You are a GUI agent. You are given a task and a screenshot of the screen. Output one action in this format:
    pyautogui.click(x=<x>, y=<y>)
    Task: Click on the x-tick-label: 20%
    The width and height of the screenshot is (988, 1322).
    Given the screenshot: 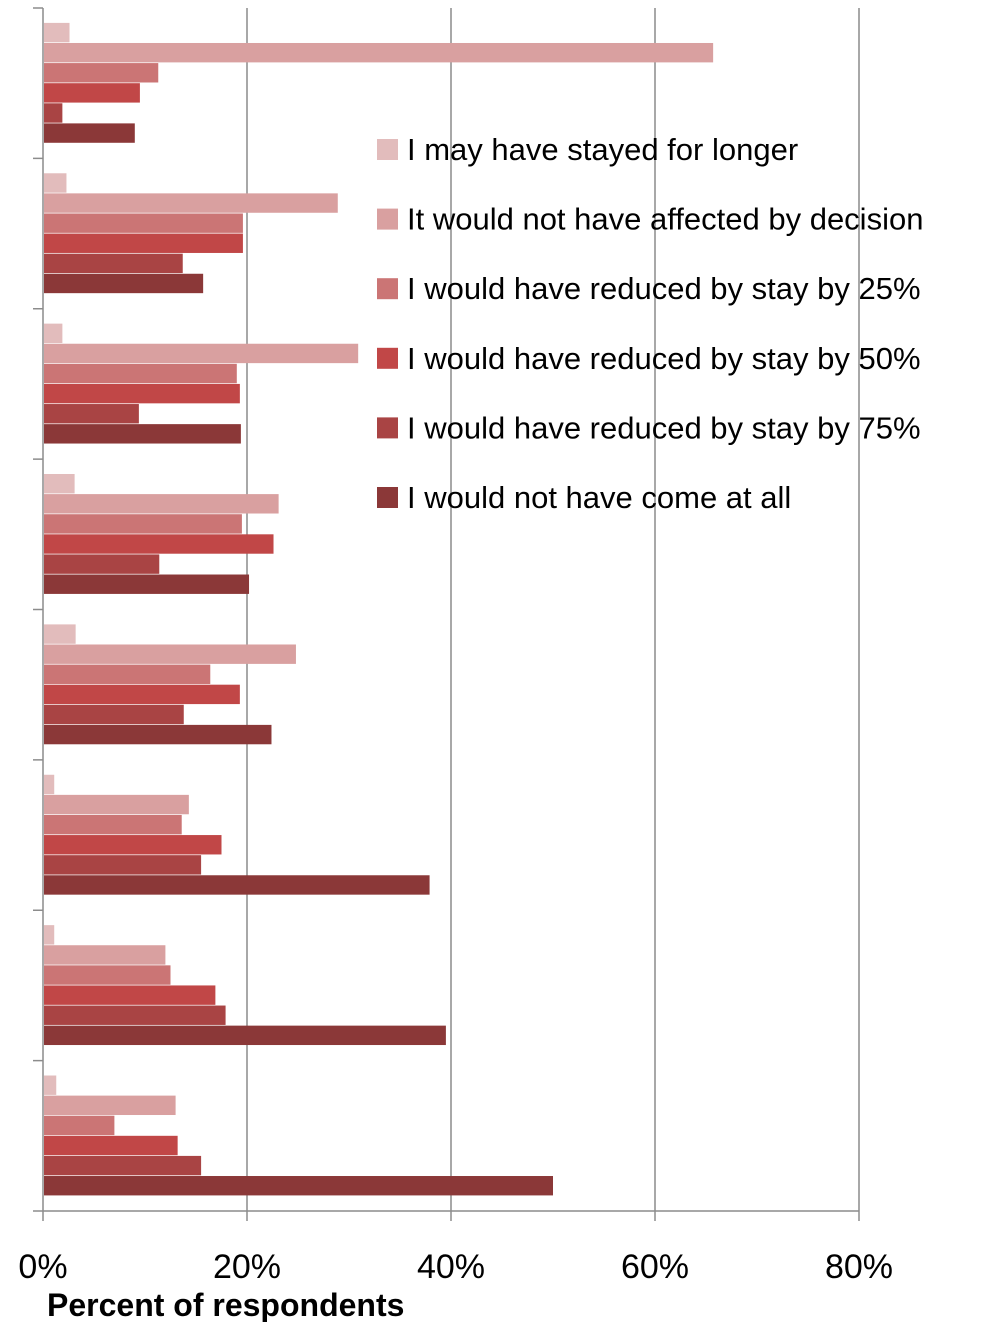 What is the action you would take?
    pyautogui.click(x=247, y=1267)
    